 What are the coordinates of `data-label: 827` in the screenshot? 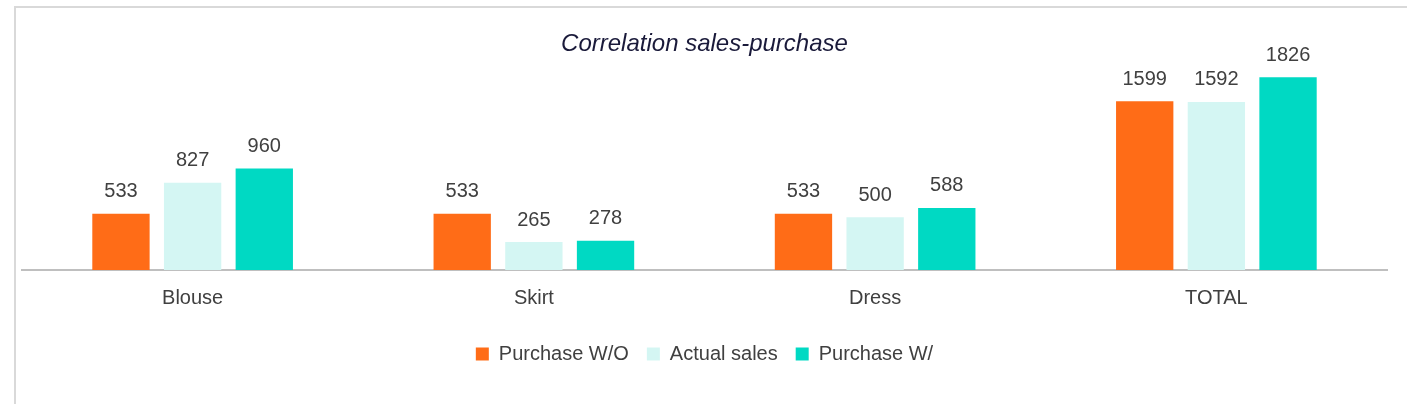 It's located at (192, 159).